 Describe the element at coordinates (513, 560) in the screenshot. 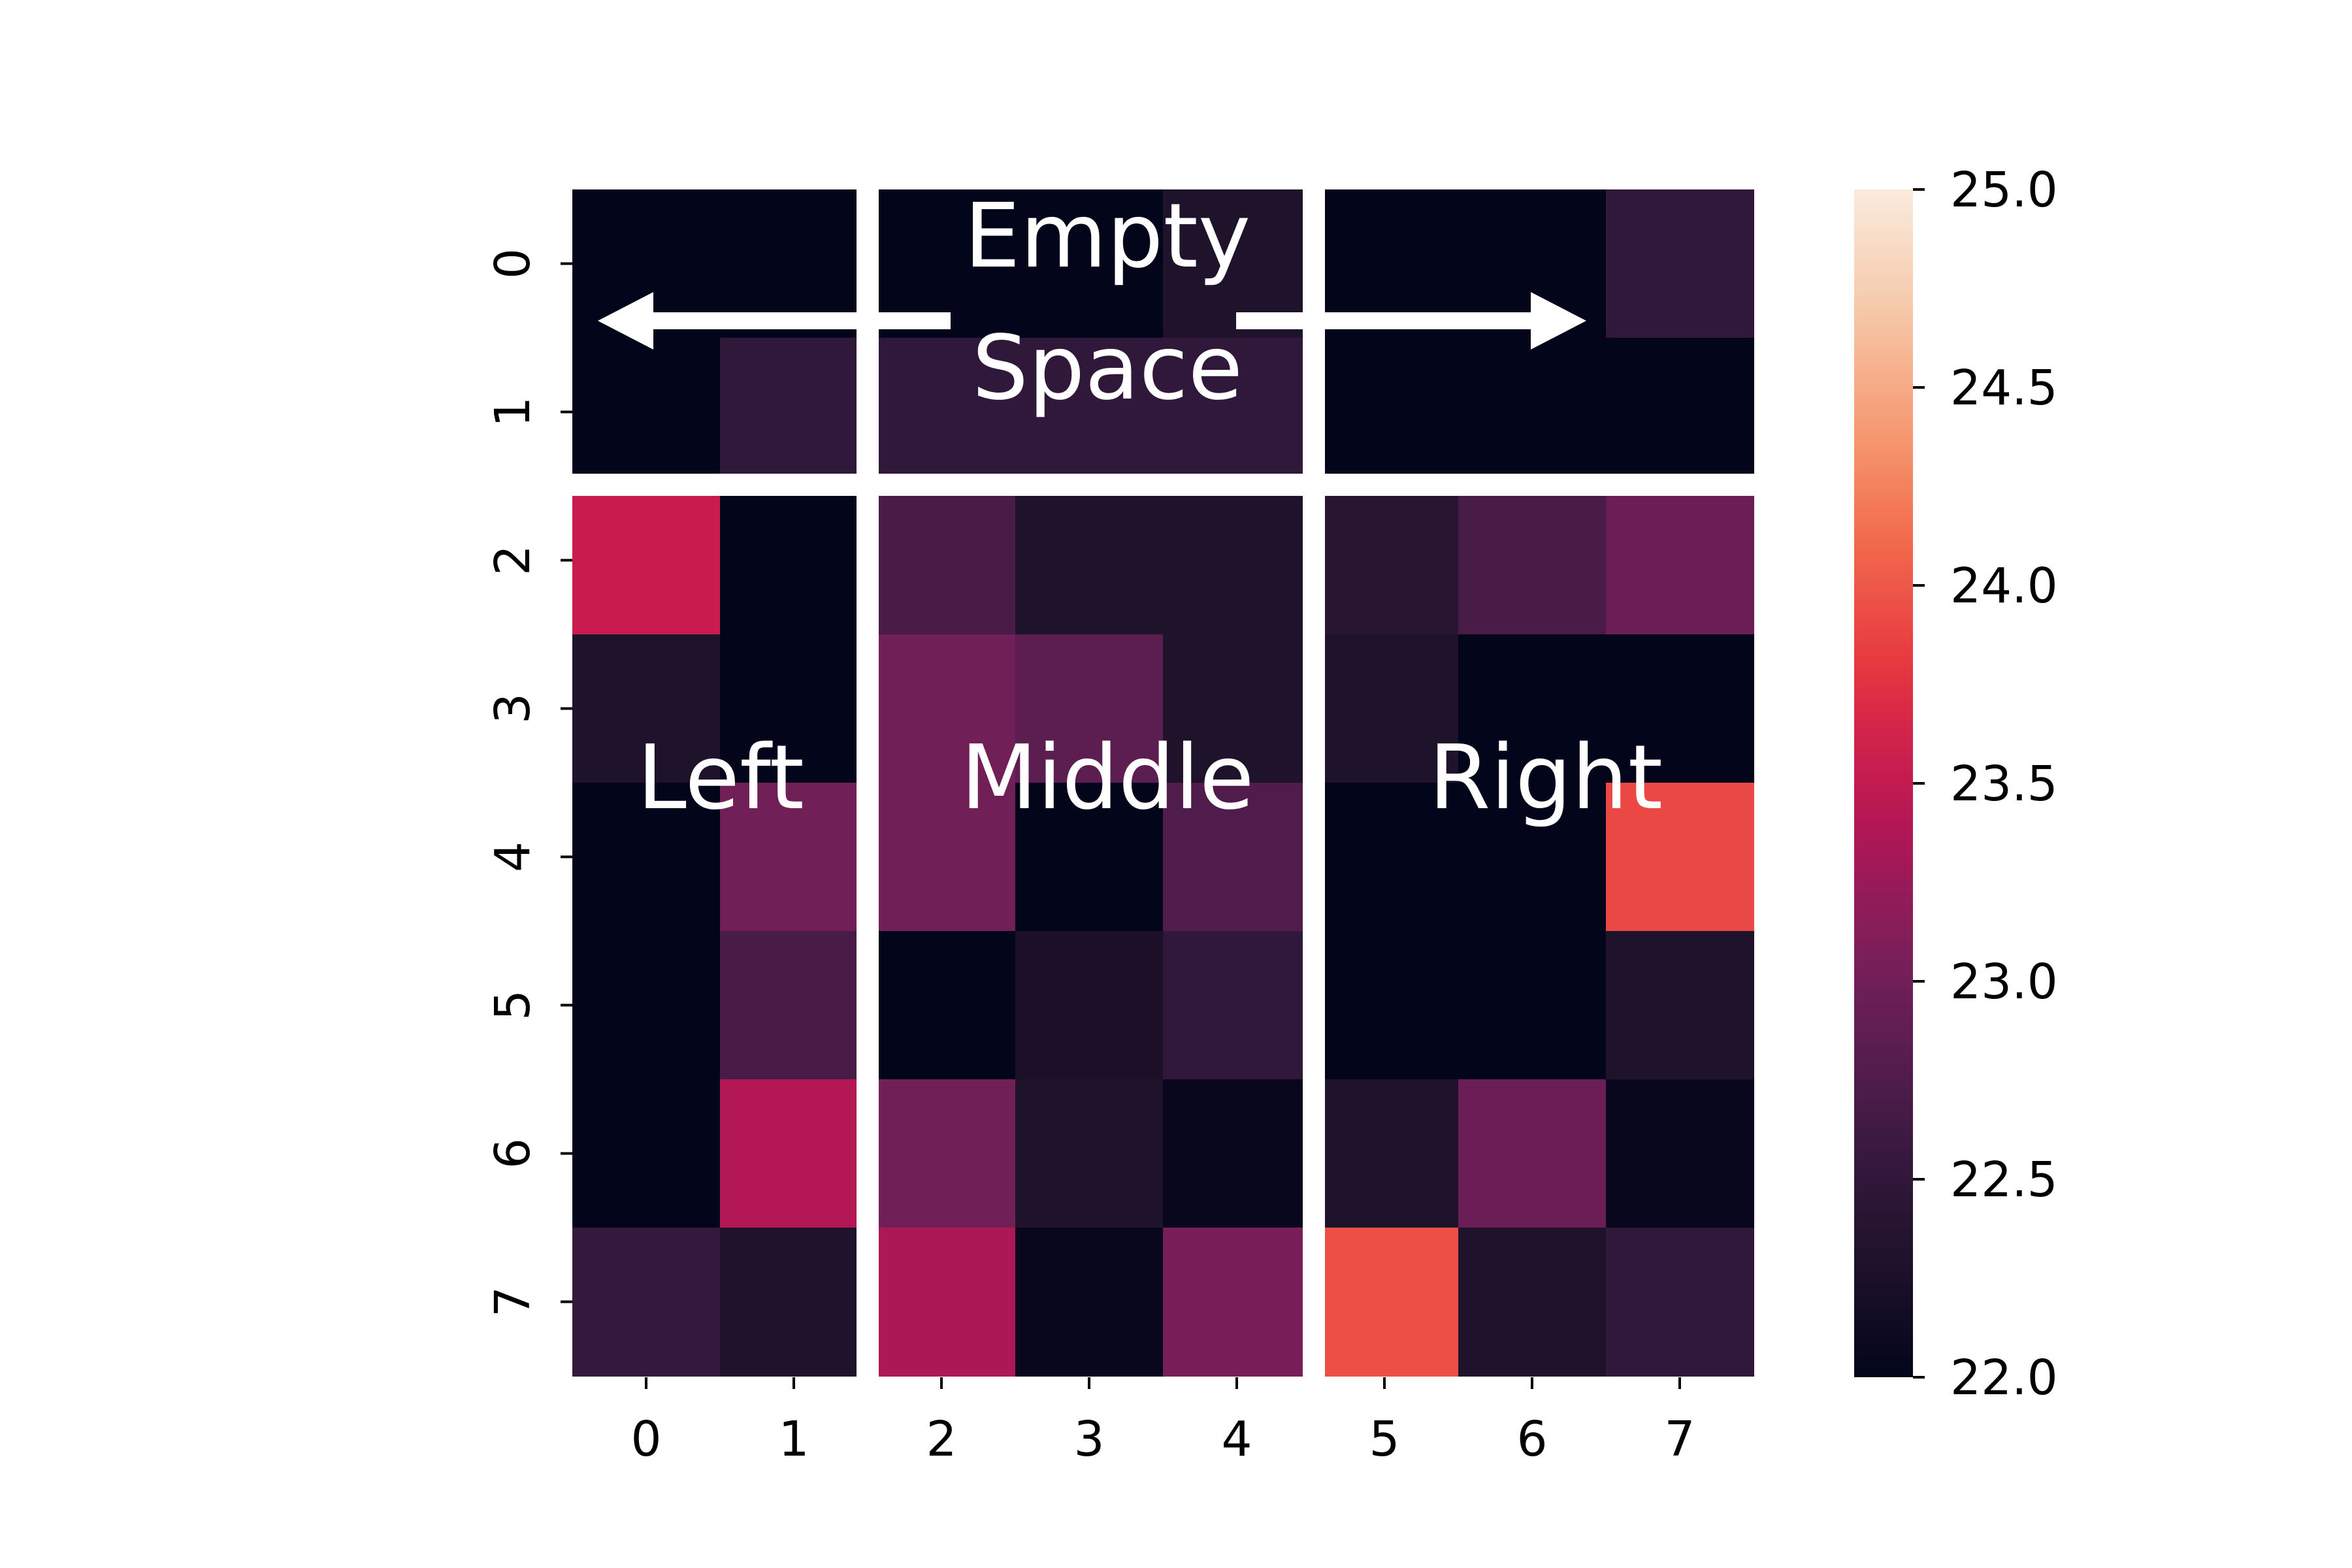

I see `y-tick-label: 2` at that location.